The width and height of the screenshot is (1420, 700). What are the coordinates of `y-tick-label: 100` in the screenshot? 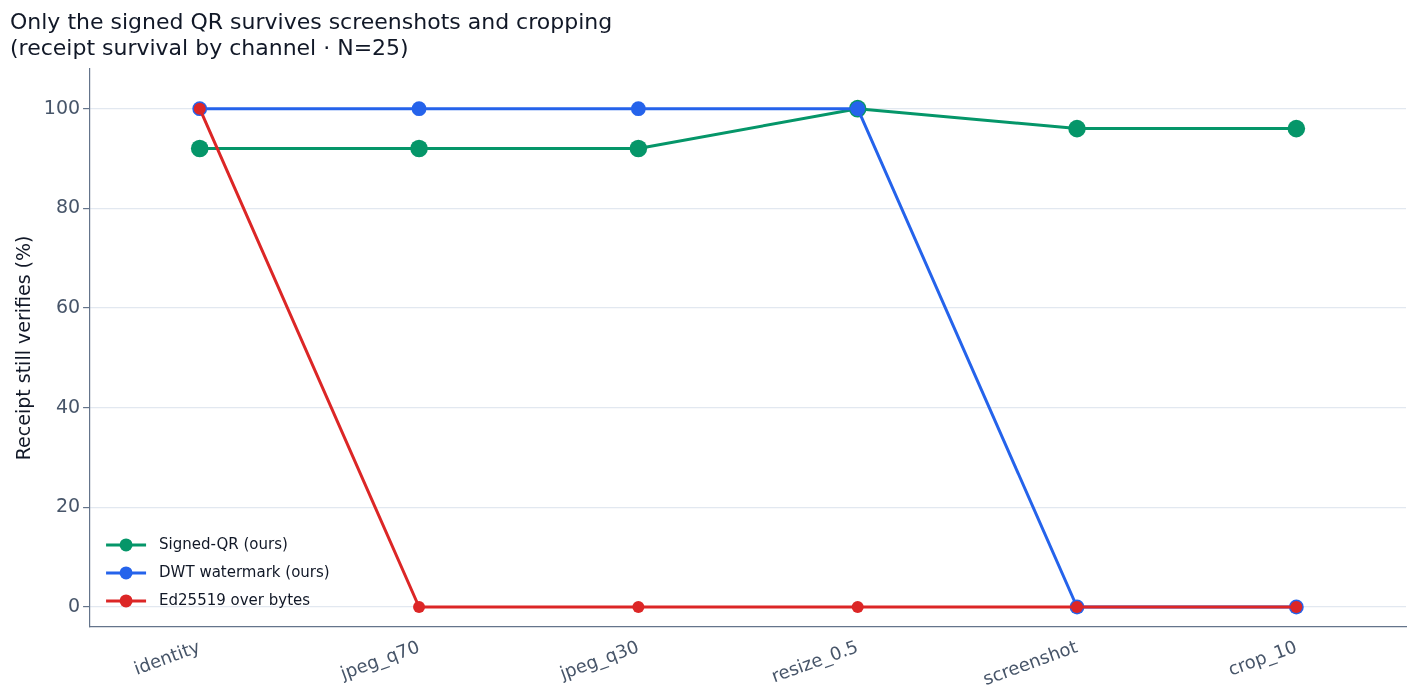 It's located at (62, 106).